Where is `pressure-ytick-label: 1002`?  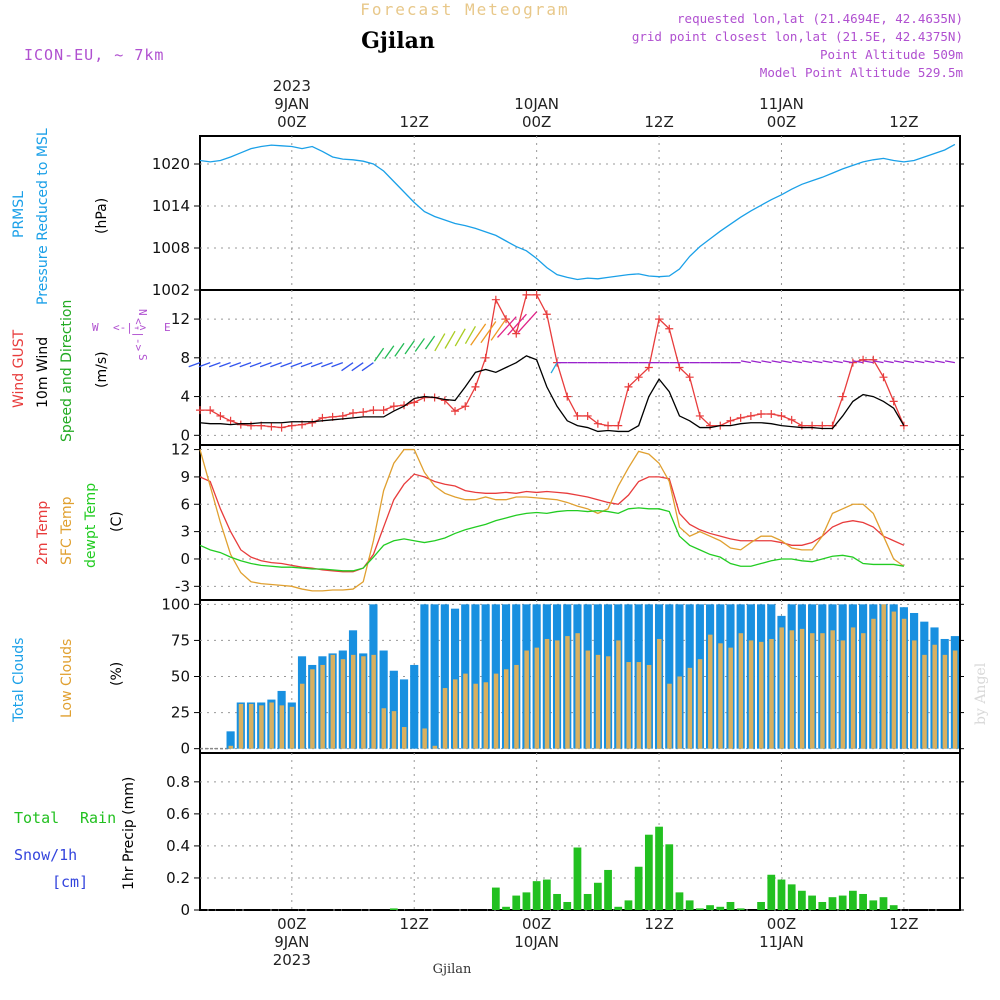
pressure-ytick-label: 1002 is located at coordinates (171, 290).